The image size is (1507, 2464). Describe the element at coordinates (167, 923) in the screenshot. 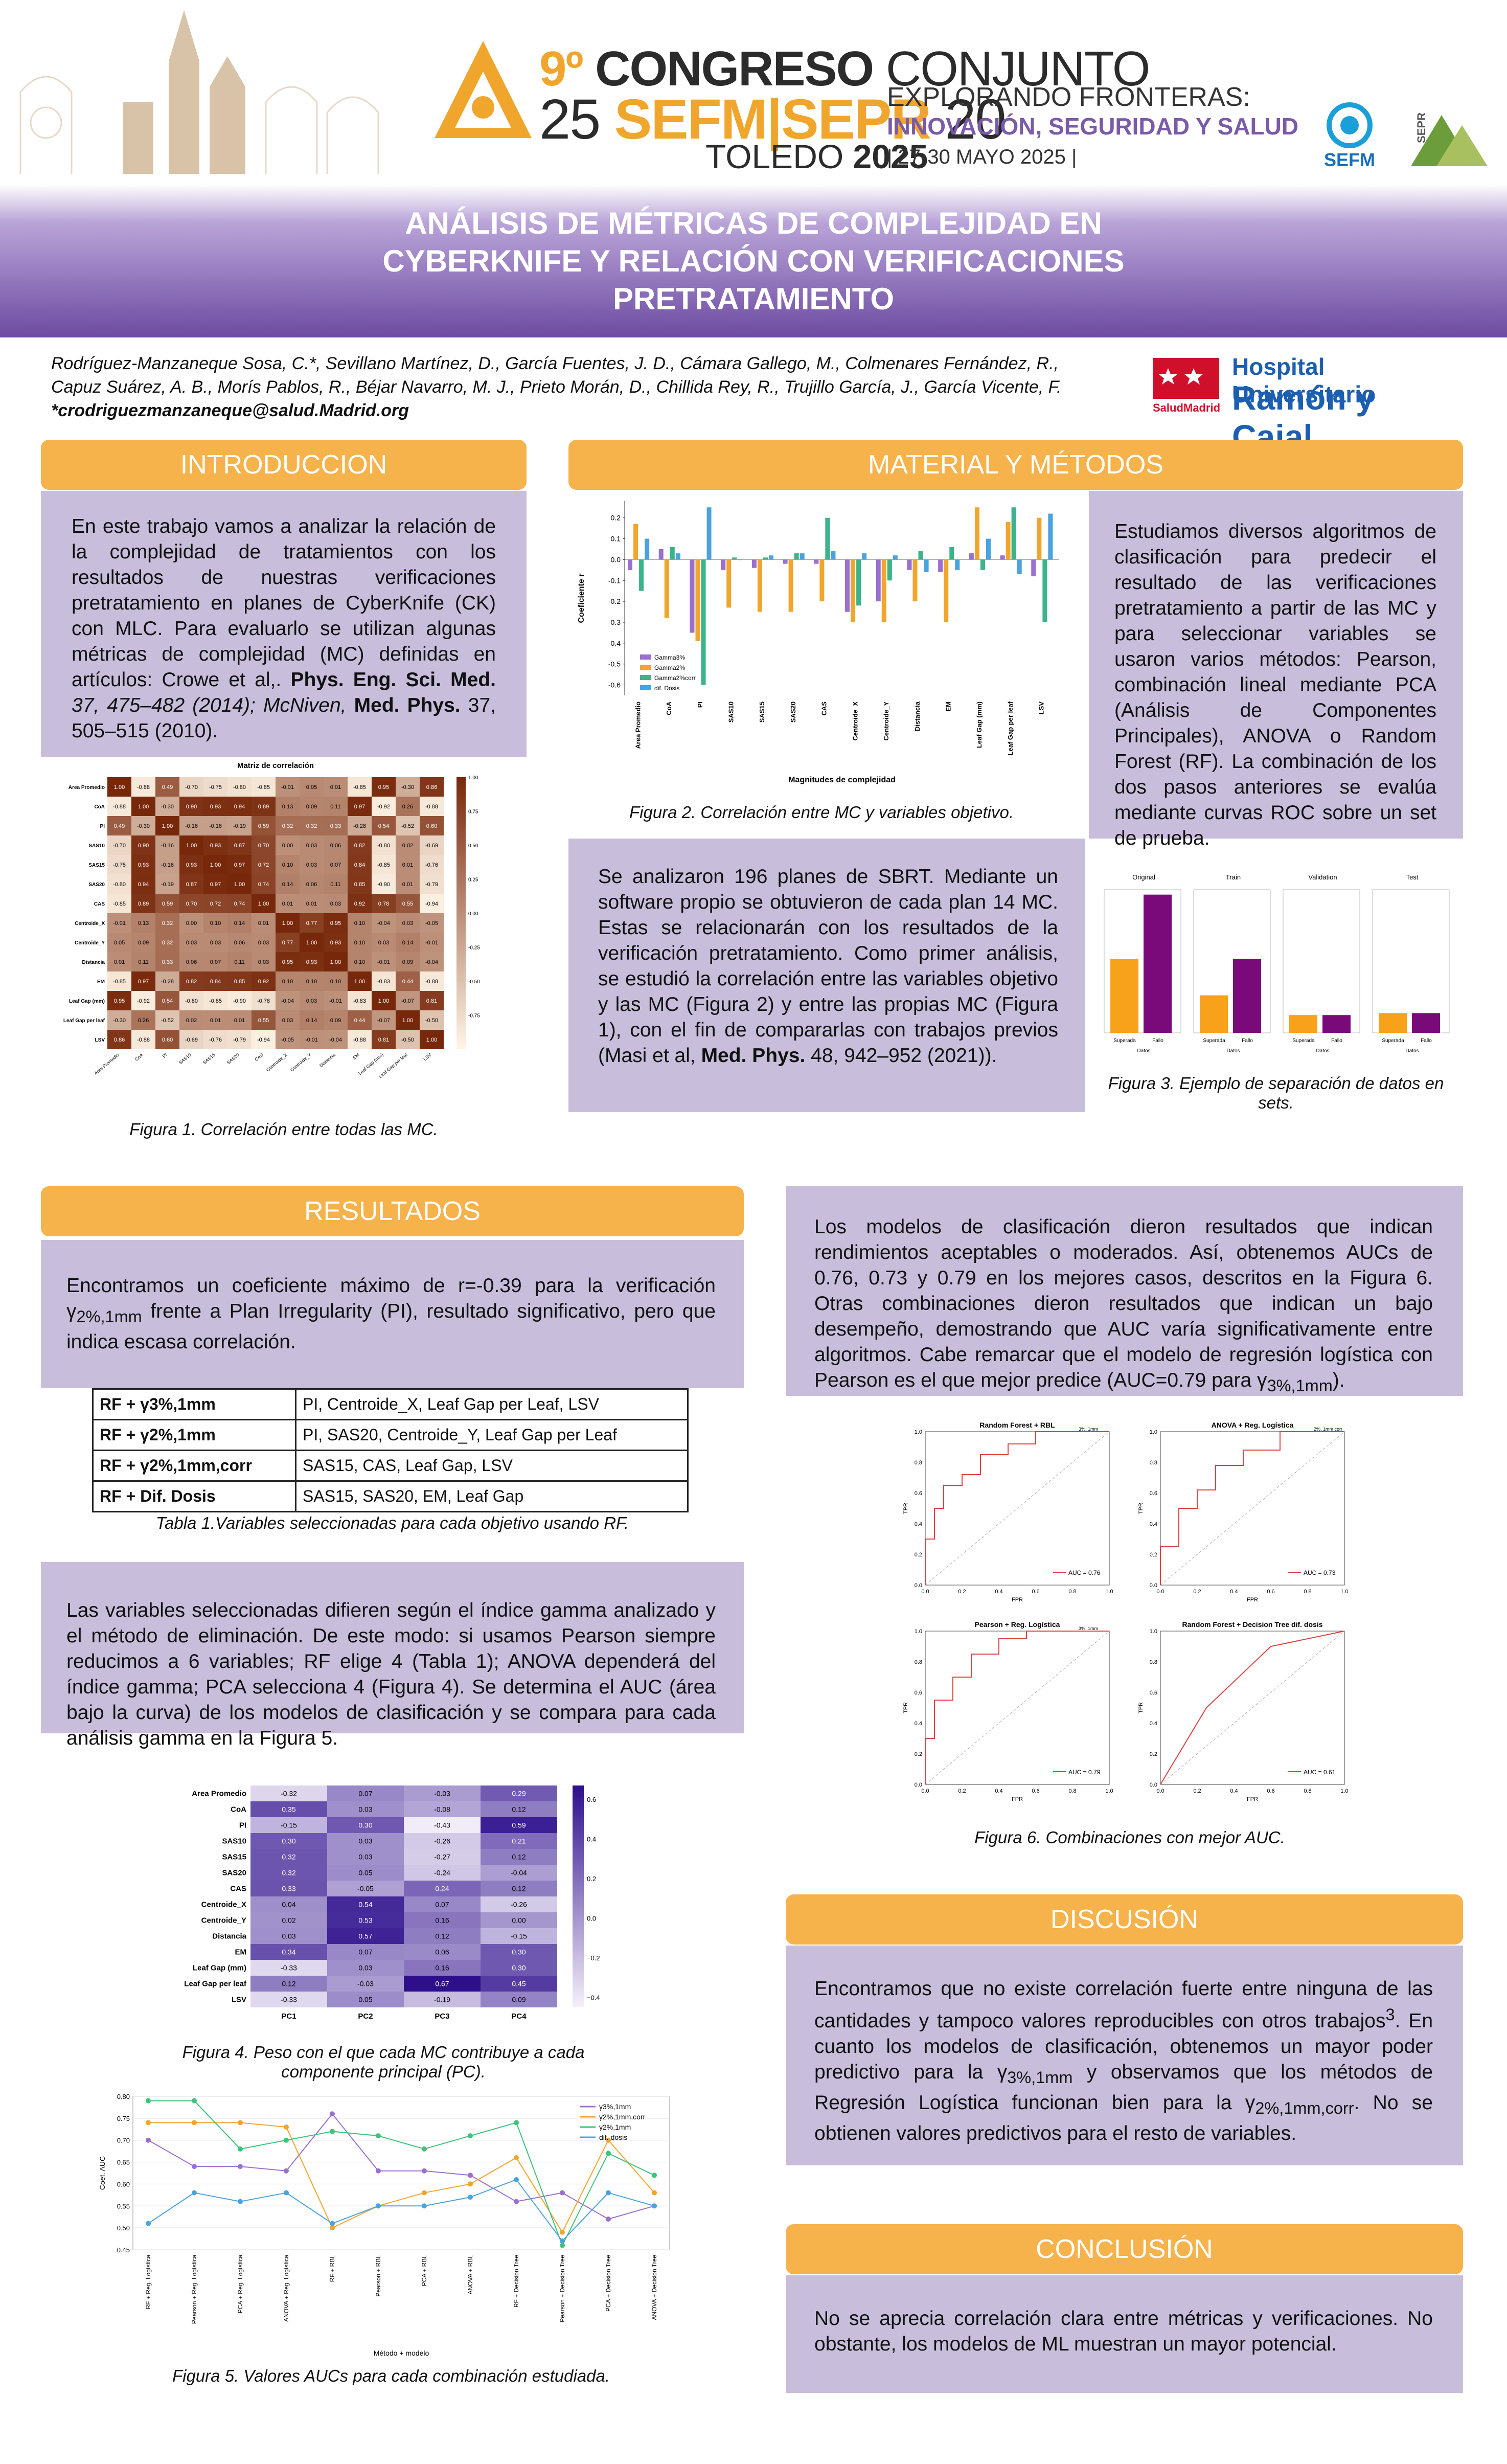

I see `heatmap-cell-value: 0.32` at that location.